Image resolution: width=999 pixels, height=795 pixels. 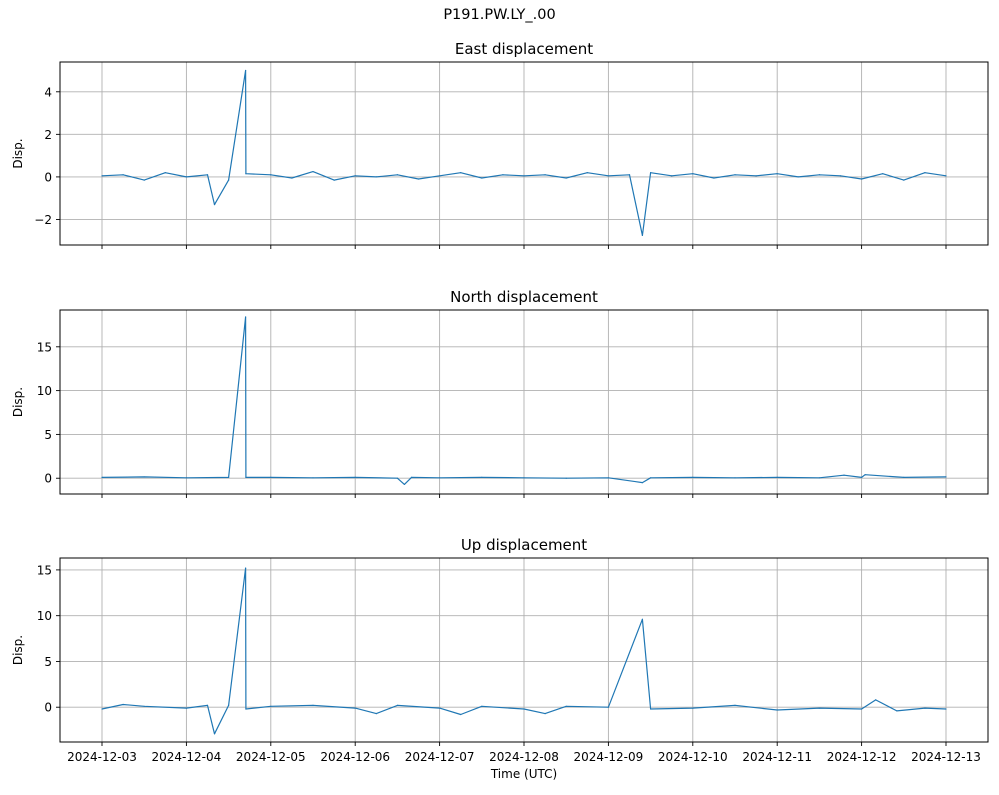 What do you see at coordinates (44, 570) in the screenshot?
I see `y-tick-label: 15` at bounding box center [44, 570].